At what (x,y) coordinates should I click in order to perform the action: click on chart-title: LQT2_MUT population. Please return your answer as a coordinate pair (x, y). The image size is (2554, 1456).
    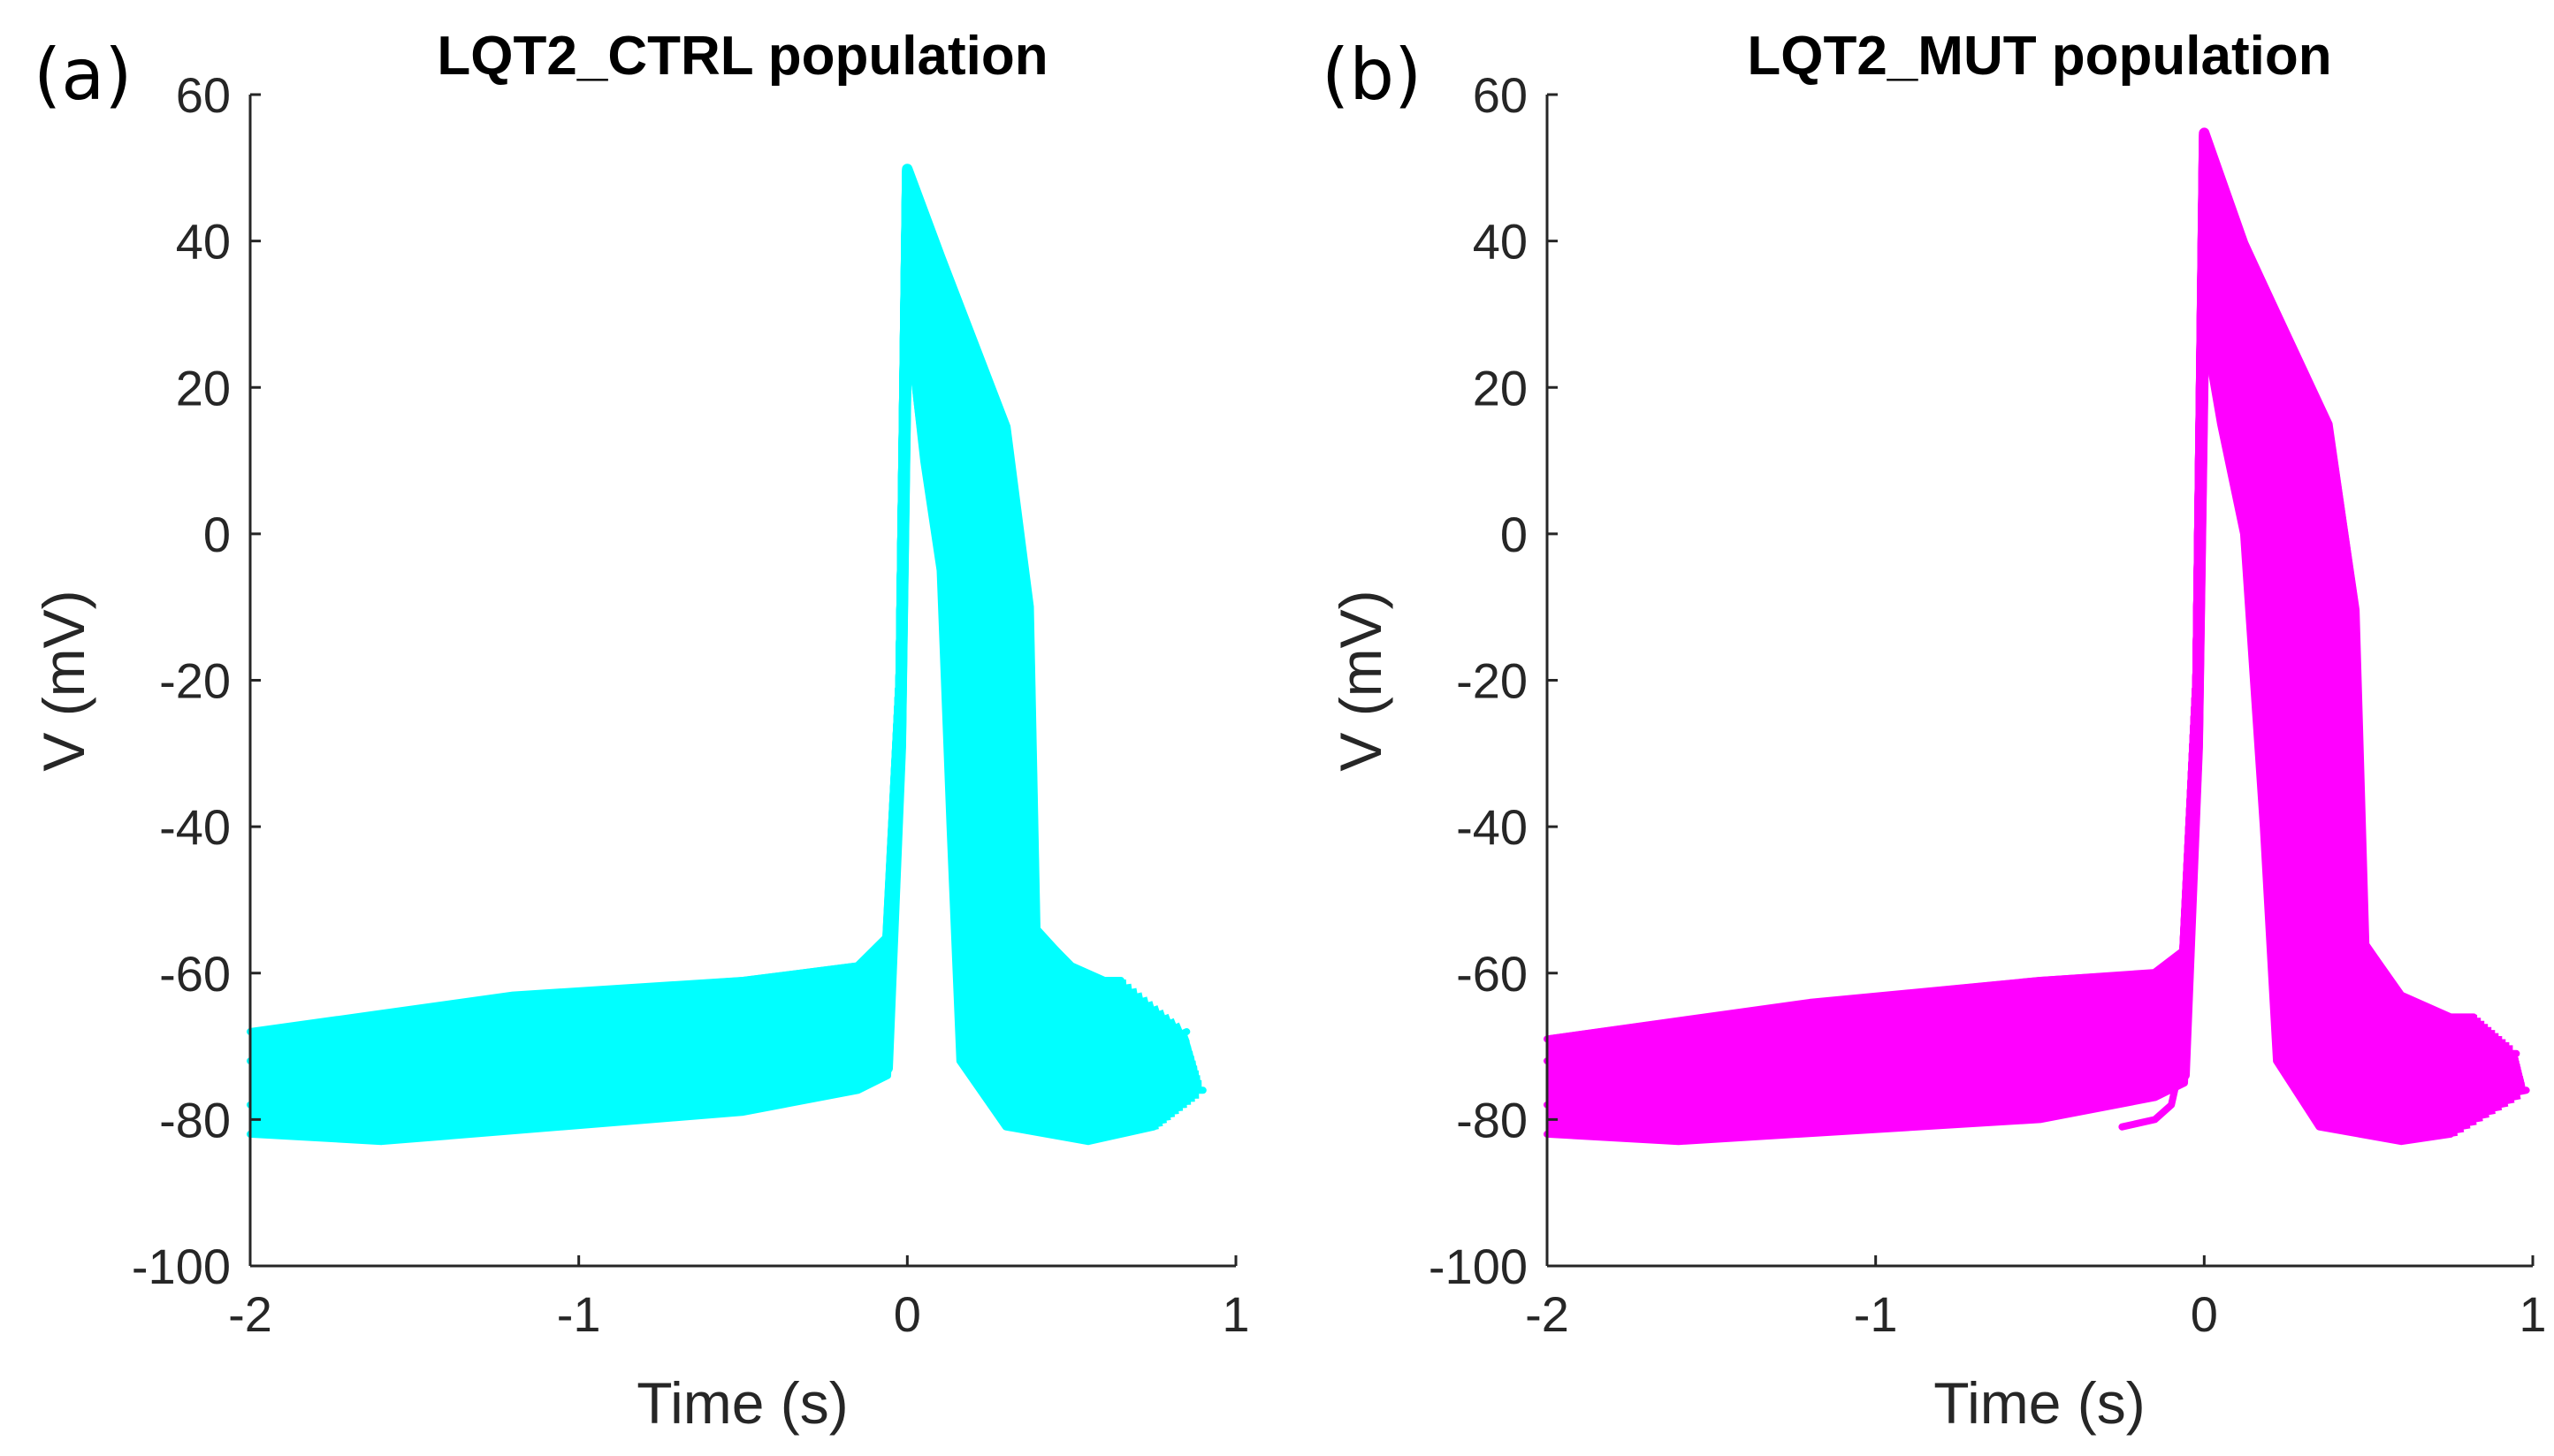
    Looking at the image, I should click on (2039, 56).